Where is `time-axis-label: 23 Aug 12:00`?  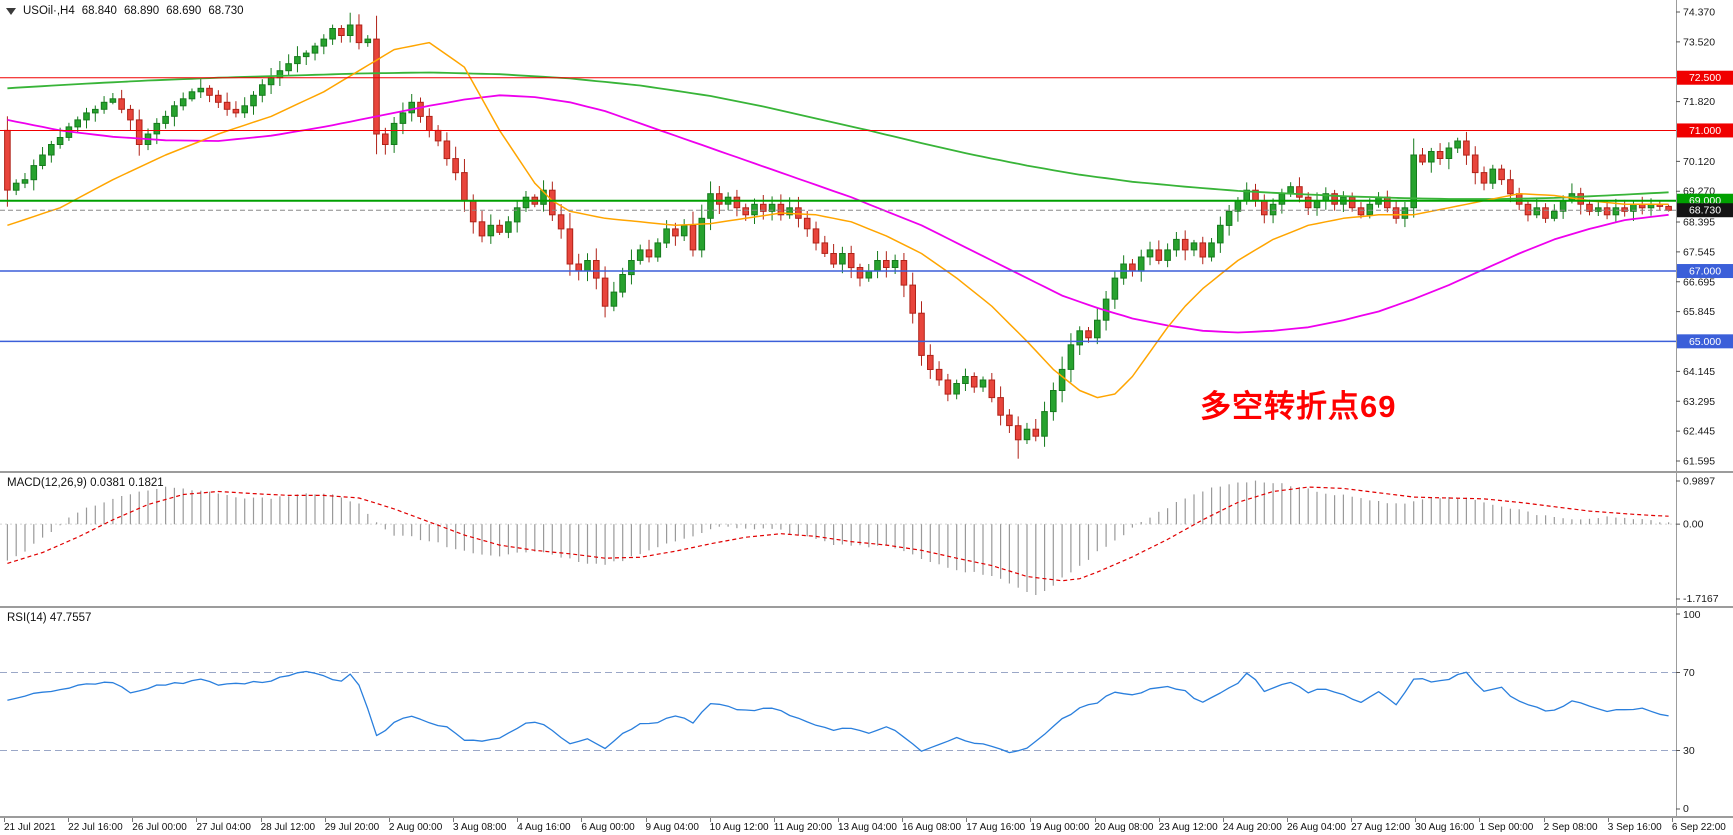
time-axis-label: 23 Aug 12:00 is located at coordinates (1188, 827).